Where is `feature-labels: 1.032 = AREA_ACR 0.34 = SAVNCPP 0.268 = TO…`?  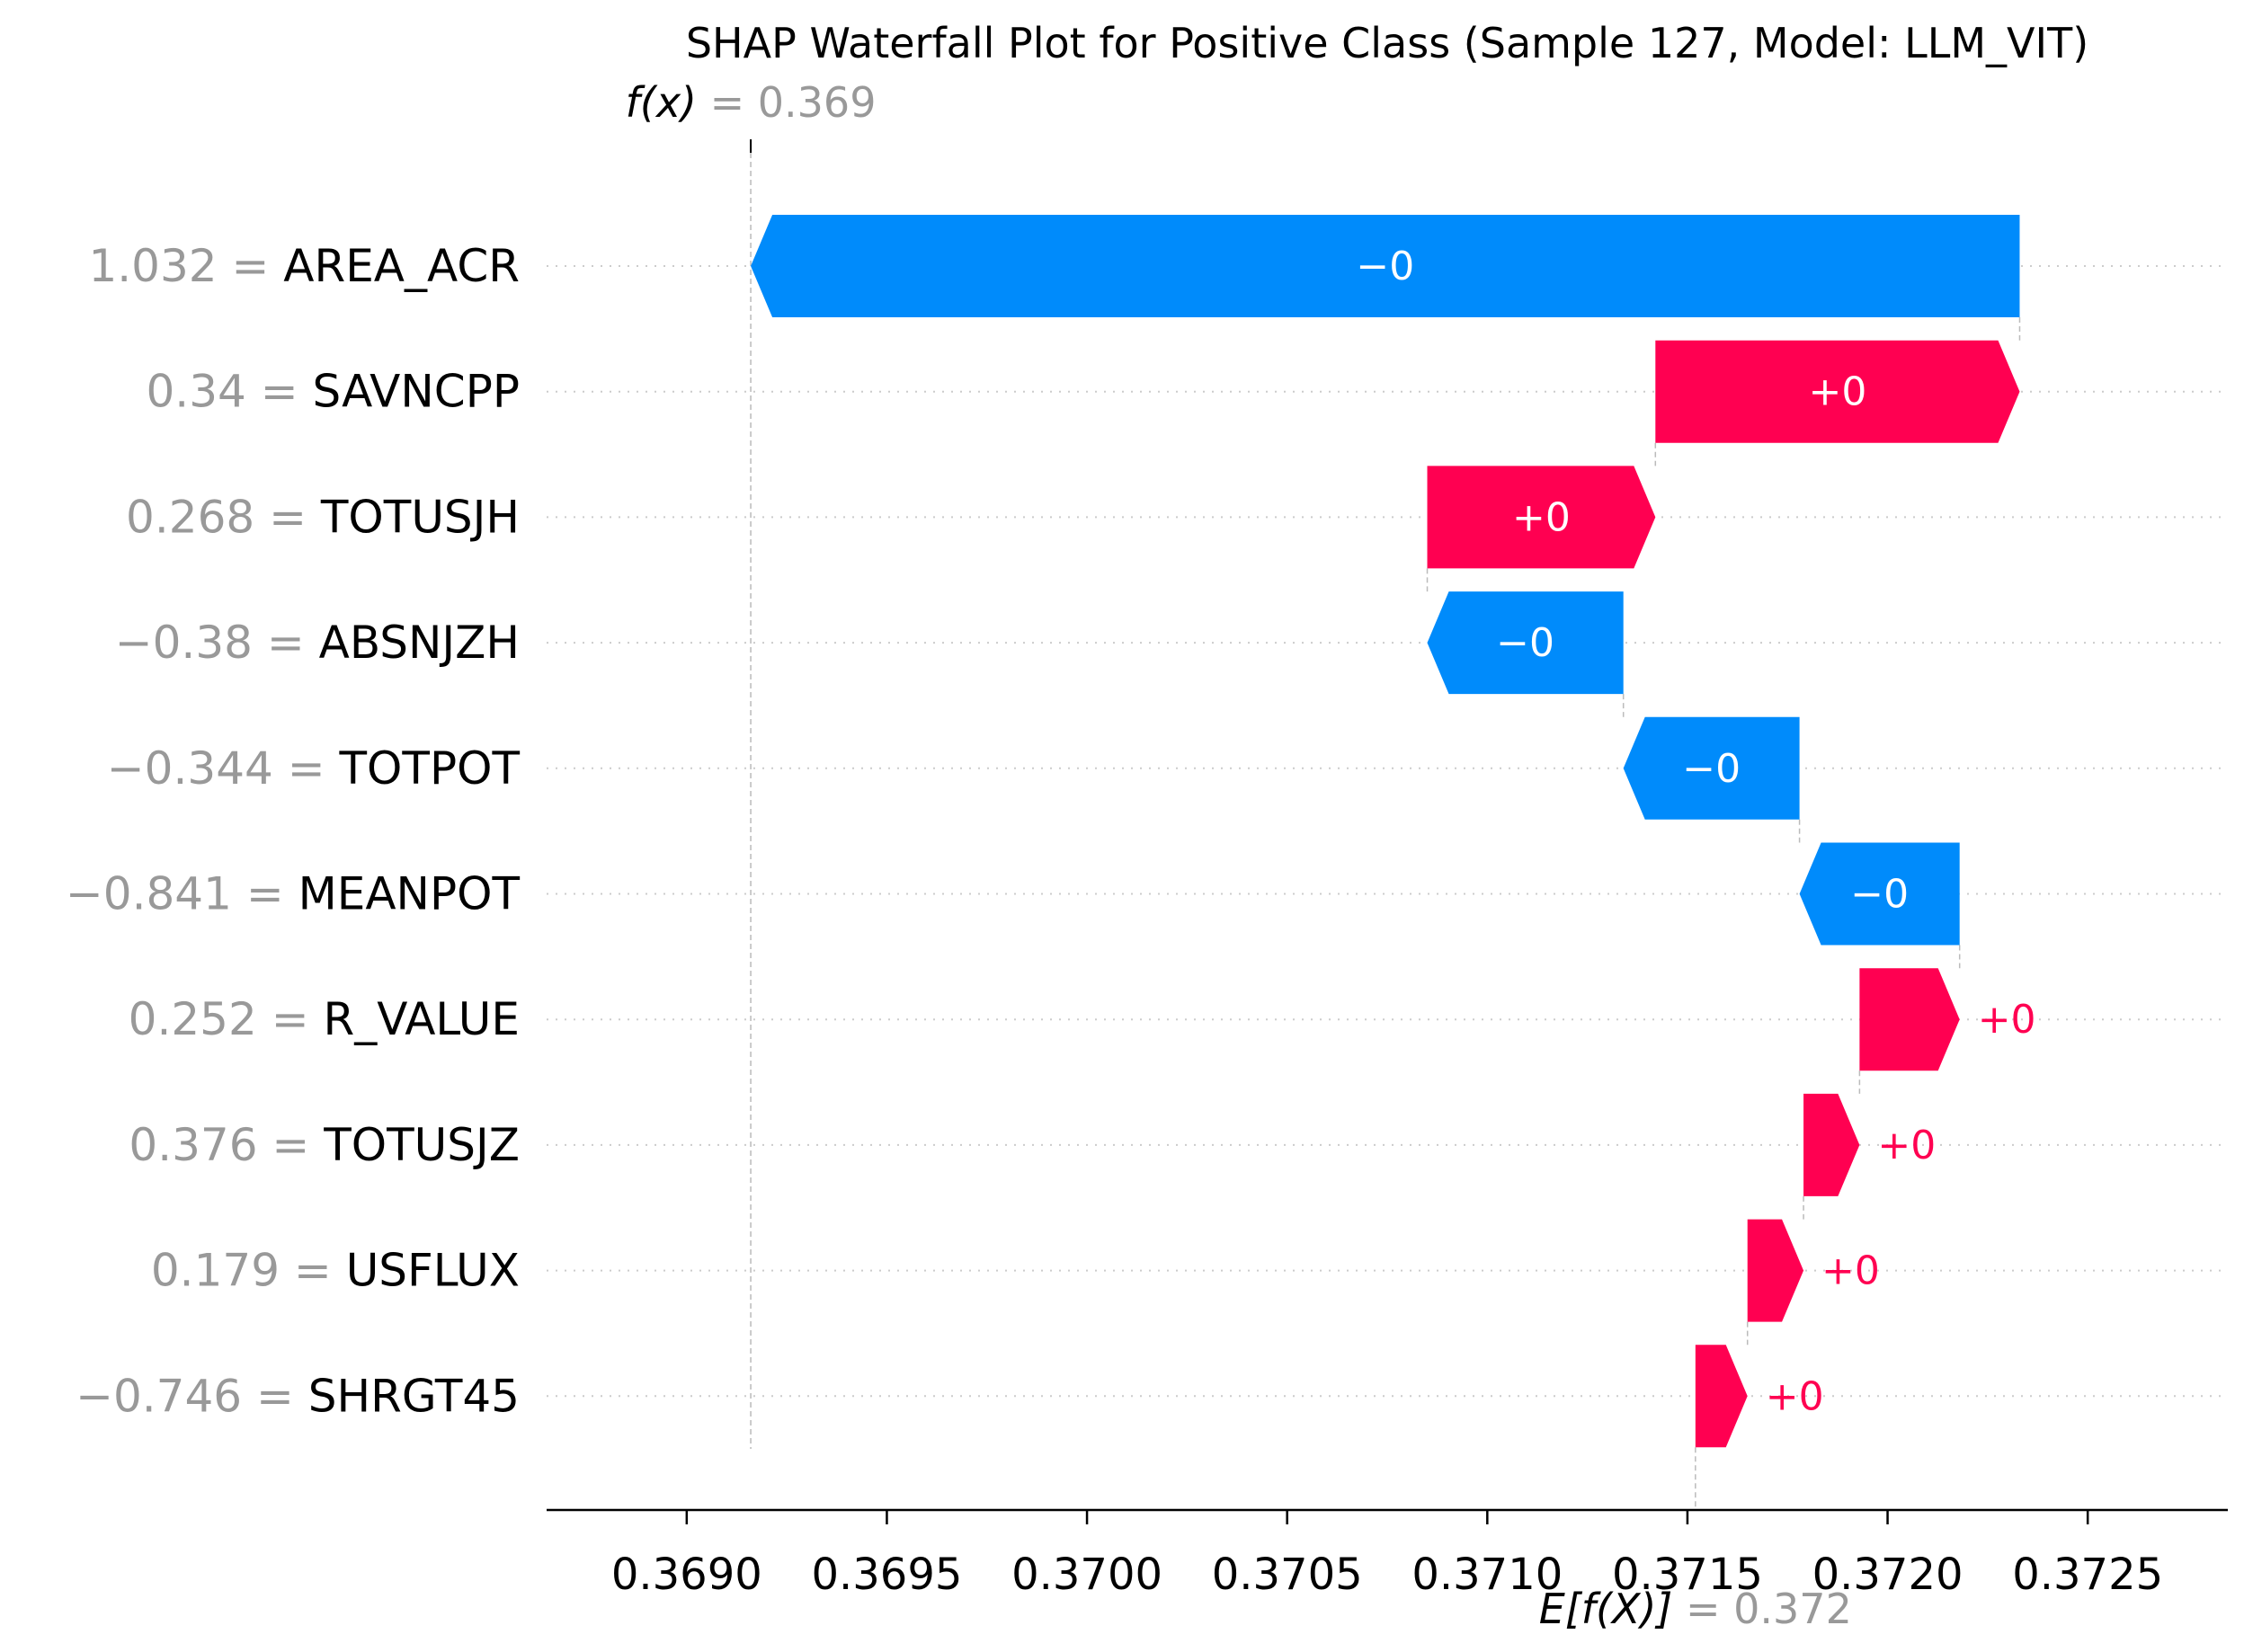 feature-labels: 1.032 = AREA_ACR 0.34 = SAVNCPP 0.268 = TO… is located at coordinates (293, 831).